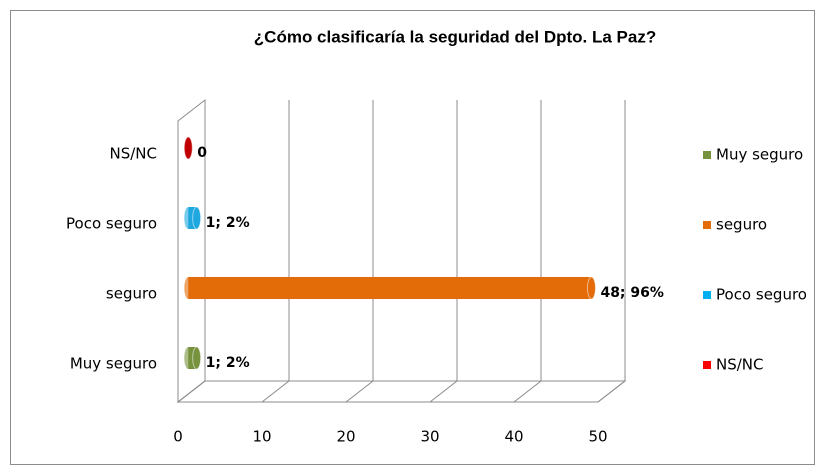 This screenshot has height=475, width=825. I want to click on y-tick-label: NS/NC, so click(134, 154).